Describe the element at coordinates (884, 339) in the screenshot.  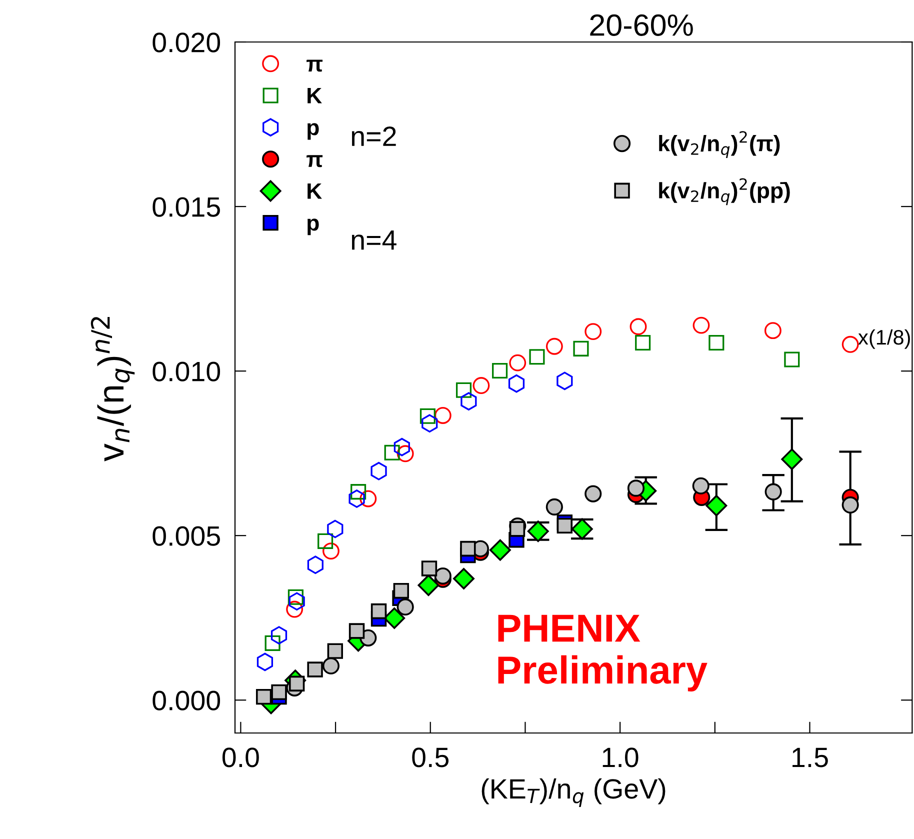
I see `annotation: x(1/8)` at that location.